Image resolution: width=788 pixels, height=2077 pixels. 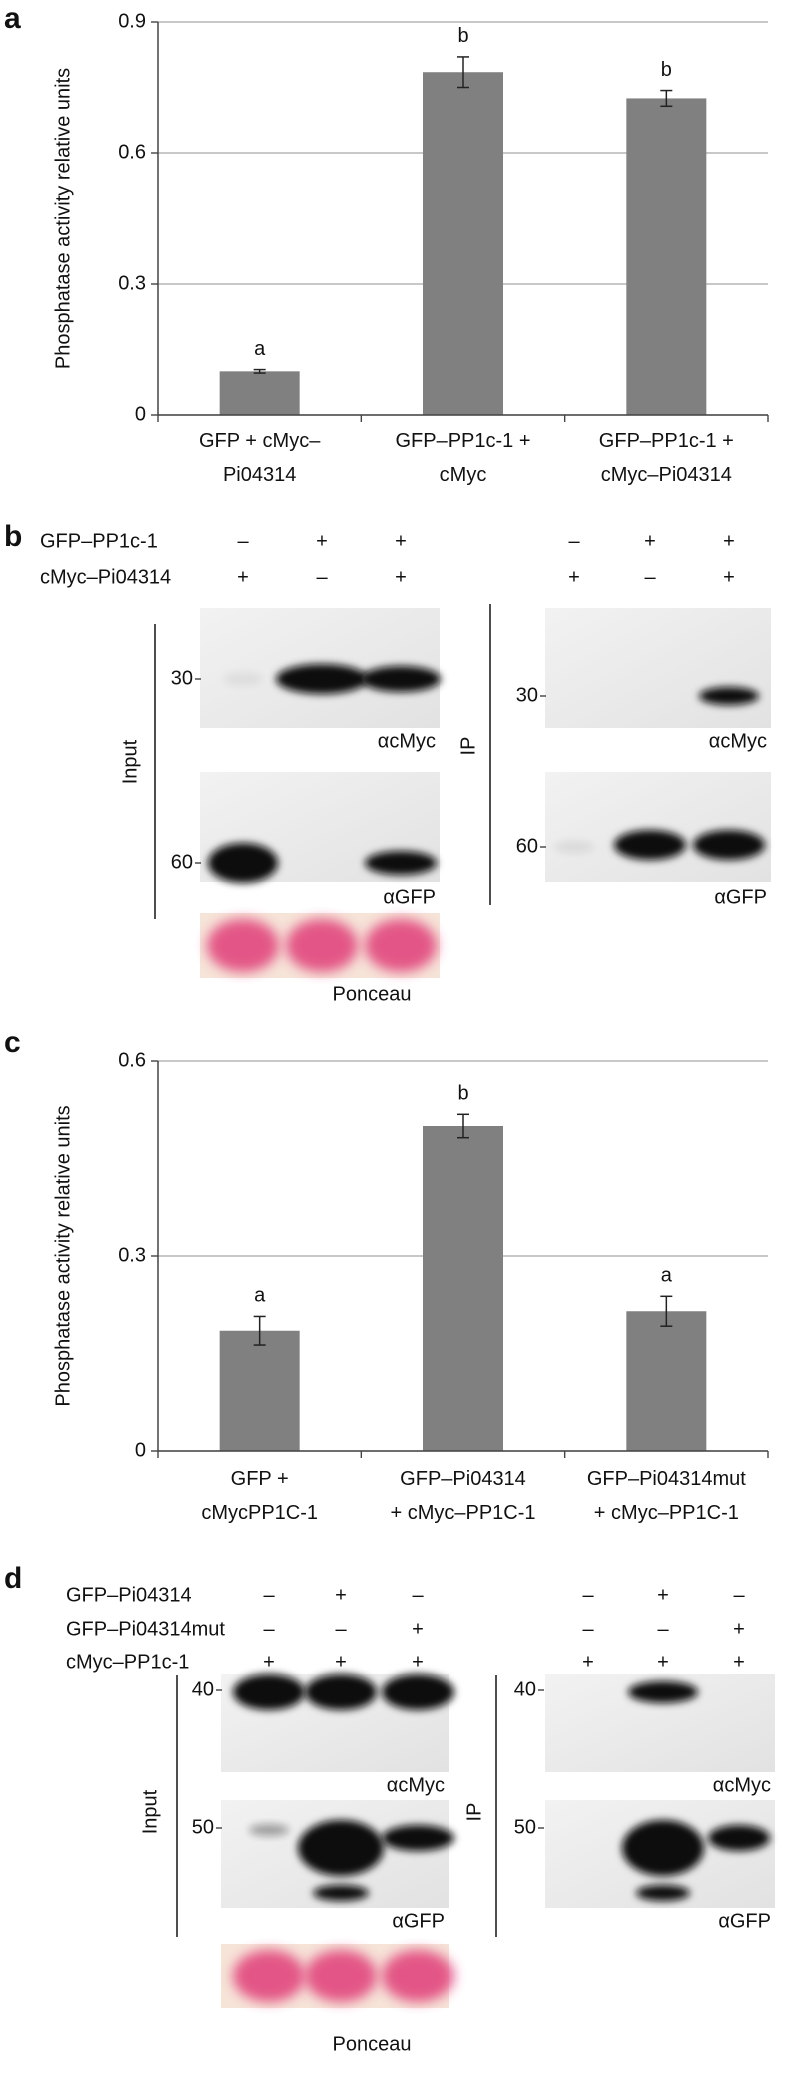 I want to click on condition-label: GFP–Pi04314mut, so click(x=145, y=1629).